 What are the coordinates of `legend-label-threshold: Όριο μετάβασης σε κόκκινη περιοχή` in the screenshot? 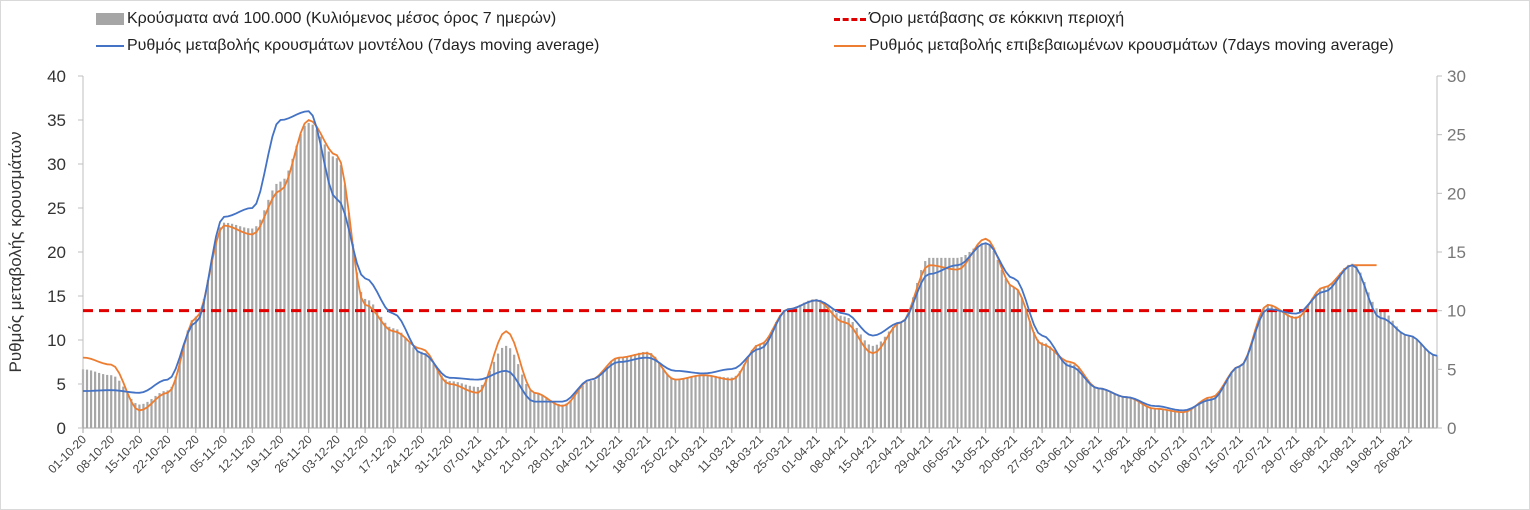 It's located at (997, 18).